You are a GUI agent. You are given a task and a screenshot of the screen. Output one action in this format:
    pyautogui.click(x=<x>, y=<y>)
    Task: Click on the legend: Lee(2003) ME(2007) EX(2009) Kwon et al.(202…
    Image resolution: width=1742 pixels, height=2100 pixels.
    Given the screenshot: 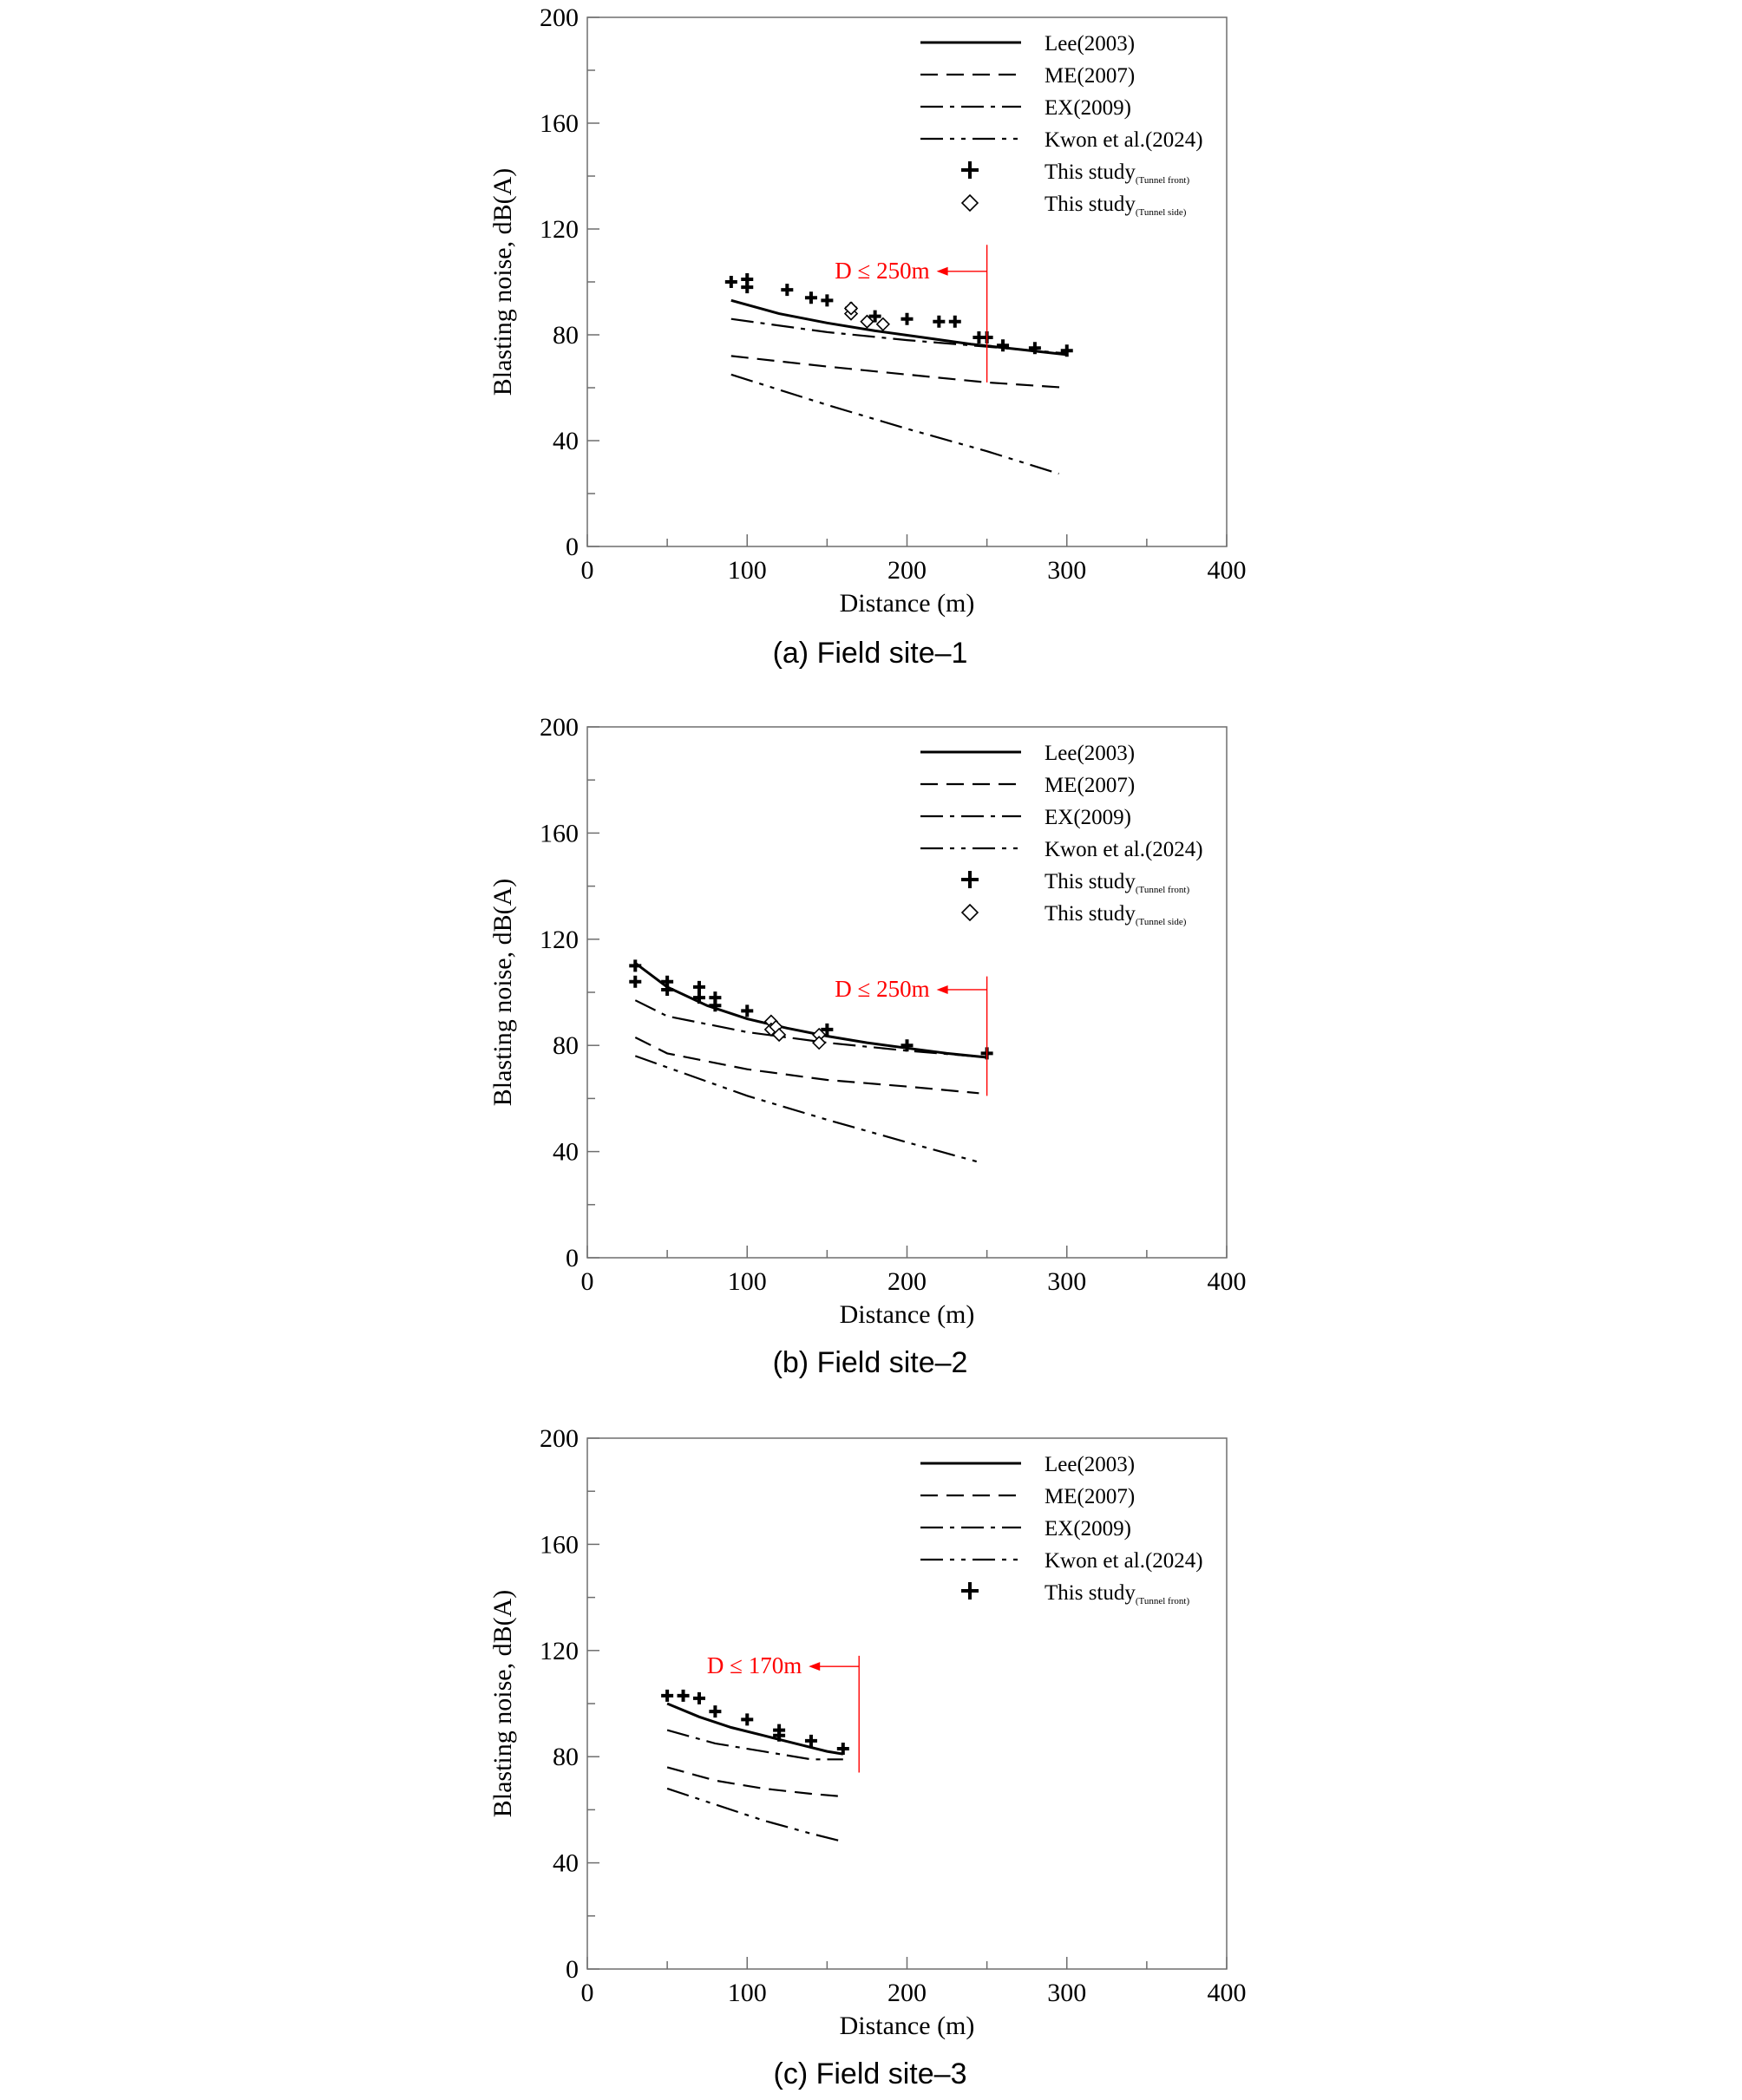 What is the action you would take?
    pyautogui.click(x=1062, y=834)
    